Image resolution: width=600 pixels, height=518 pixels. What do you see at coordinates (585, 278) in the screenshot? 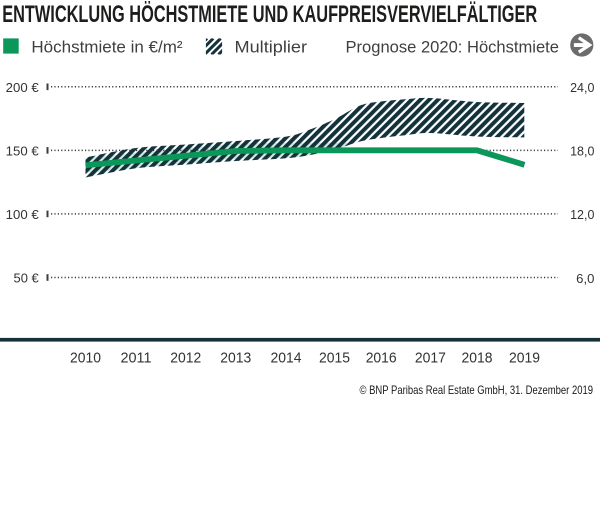
I see `svg-text: 6,0` at bounding box center [585, 278].